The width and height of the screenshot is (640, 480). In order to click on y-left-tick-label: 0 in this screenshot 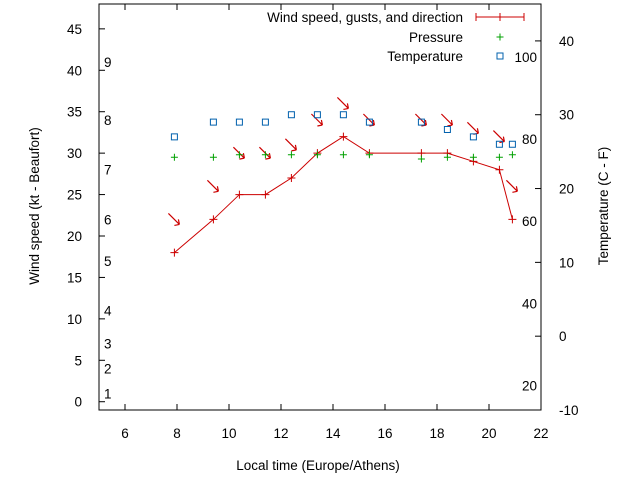, I will do `click(78, 402)`.